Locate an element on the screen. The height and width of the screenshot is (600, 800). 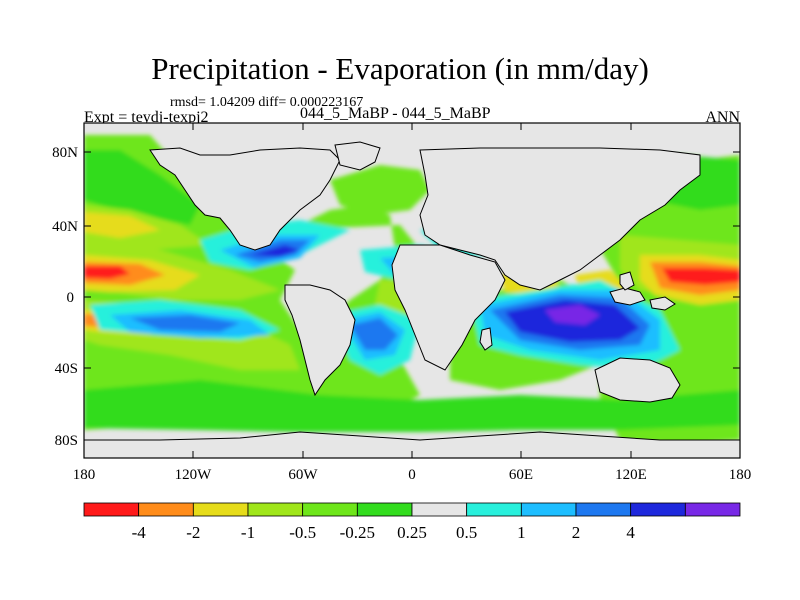
colorbar-label: -0.5 is located at coordinates (302, 532).